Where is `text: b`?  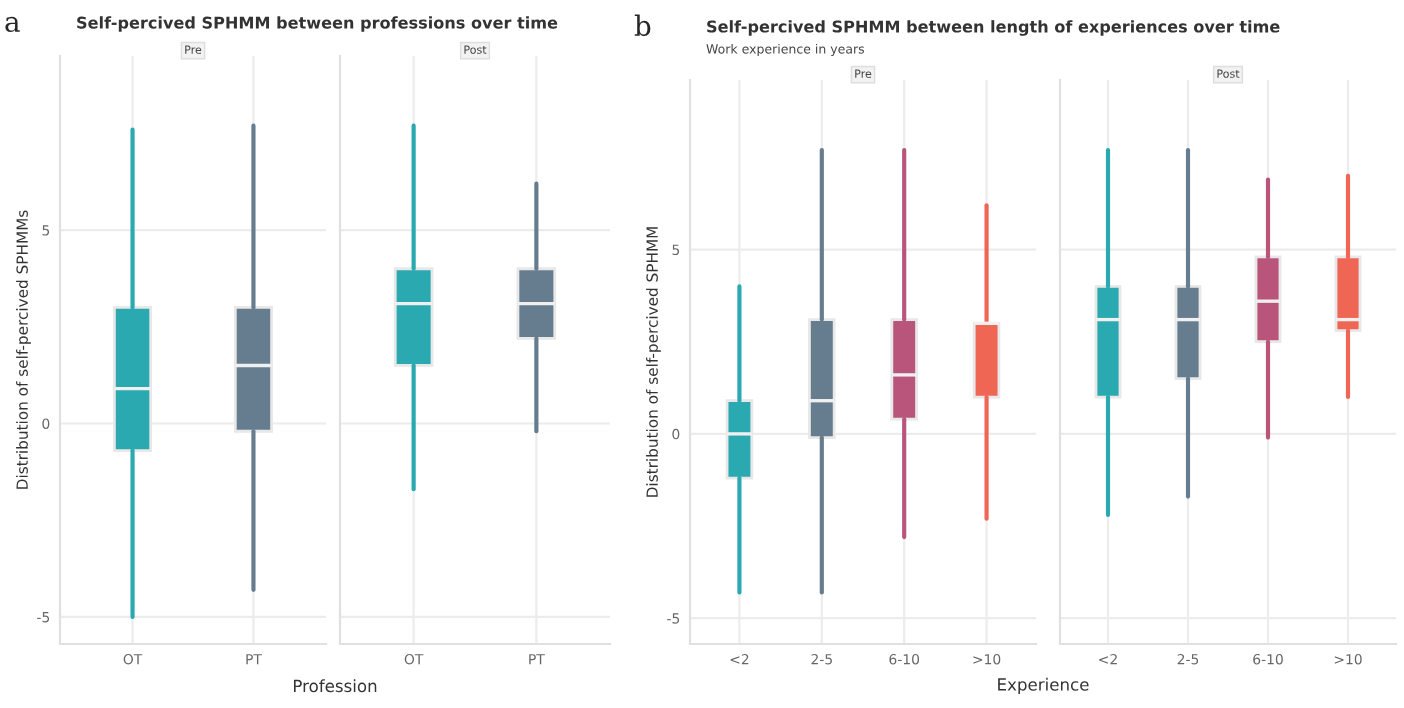
text: b is located at coordinates (642, 25).